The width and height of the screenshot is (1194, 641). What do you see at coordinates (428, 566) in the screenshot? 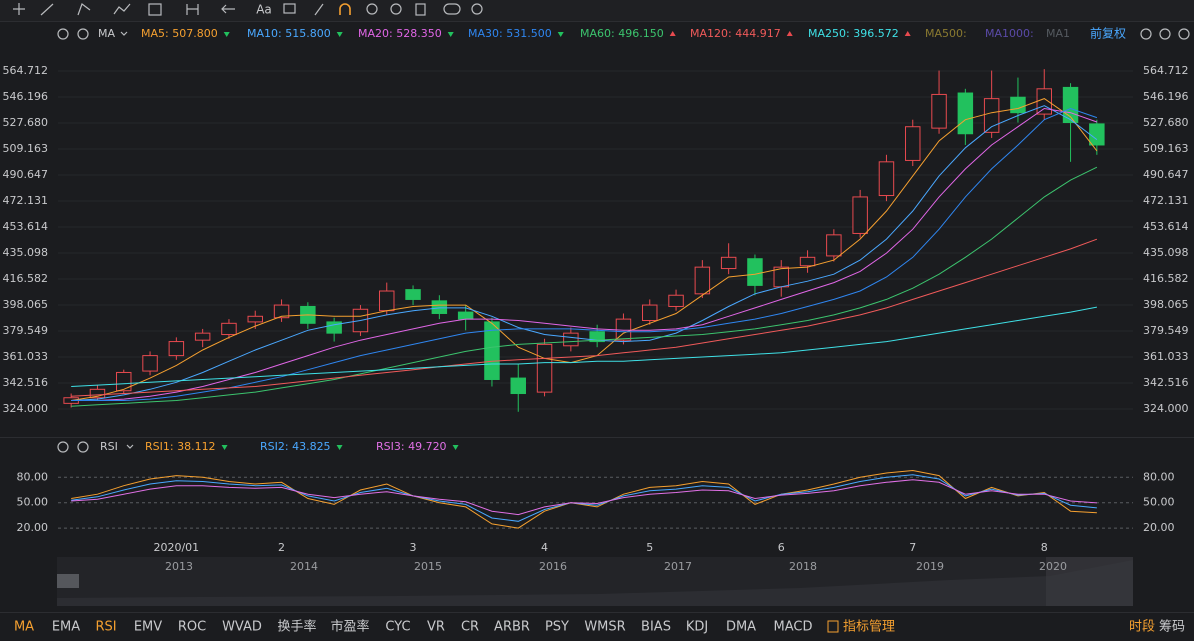
I see `year-label: 2015` at bounding box center [428, 566].